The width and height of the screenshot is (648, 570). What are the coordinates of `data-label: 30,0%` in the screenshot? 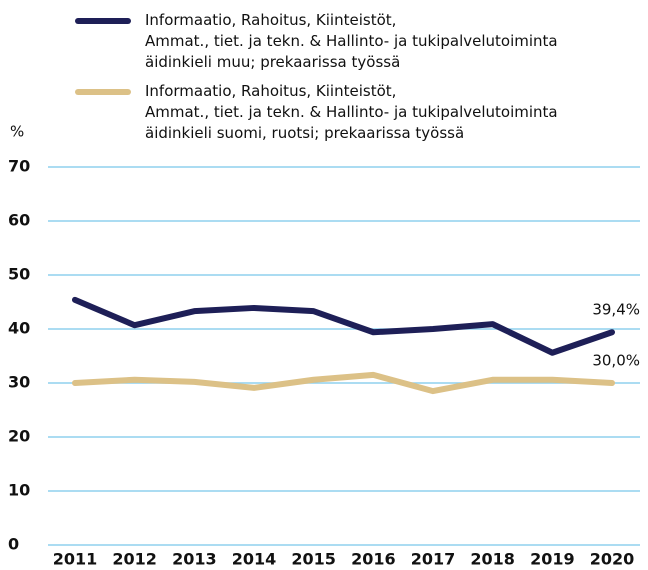 It's located at (616, 361).